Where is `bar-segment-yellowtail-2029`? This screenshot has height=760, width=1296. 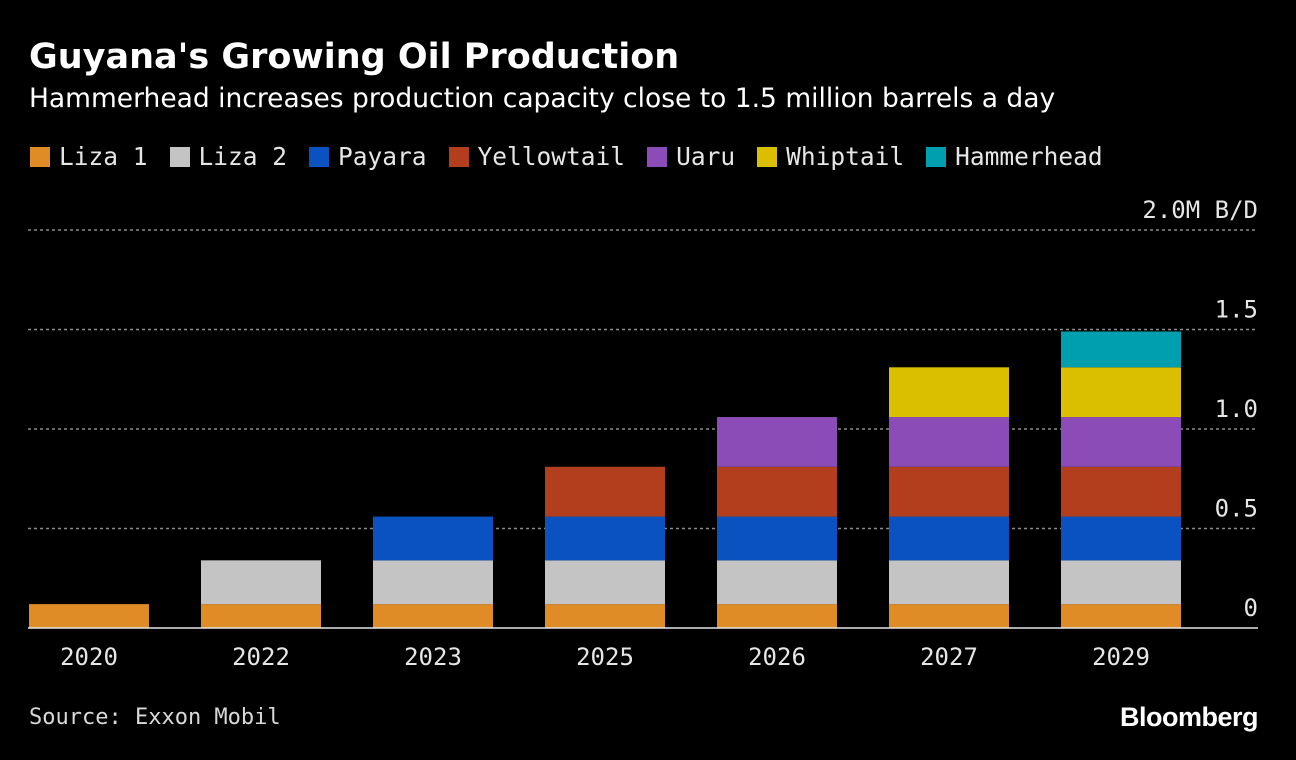
bar-segment-yellowtail-2029 is located at coordinates (1121, 491).